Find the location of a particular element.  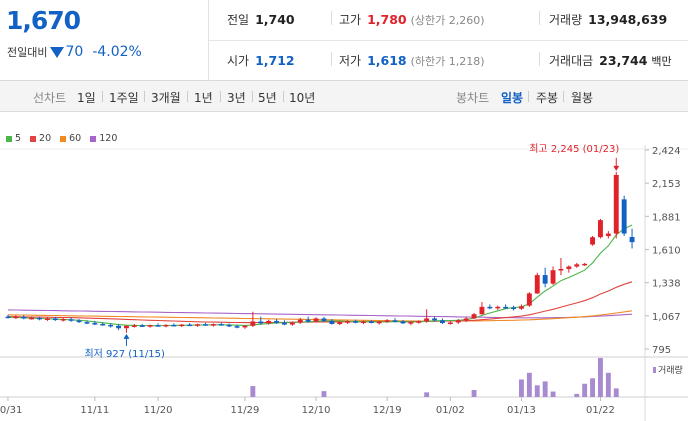

monthly-candle-button: 월봉 is located at coordinates (582, 98).